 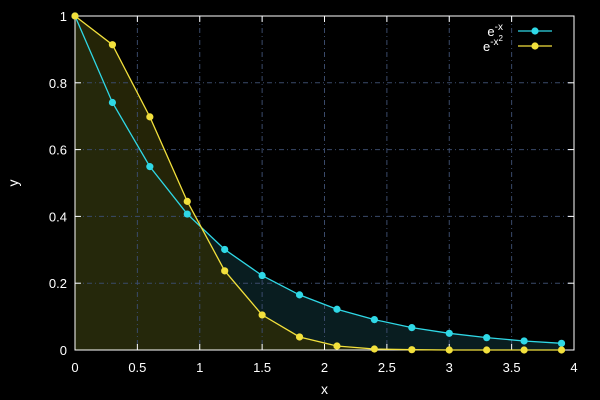 What do you see at coordinates (137, 367) in the screenshot?
I see `x-tick-label: 0.5` at bounding box center [137, 367].